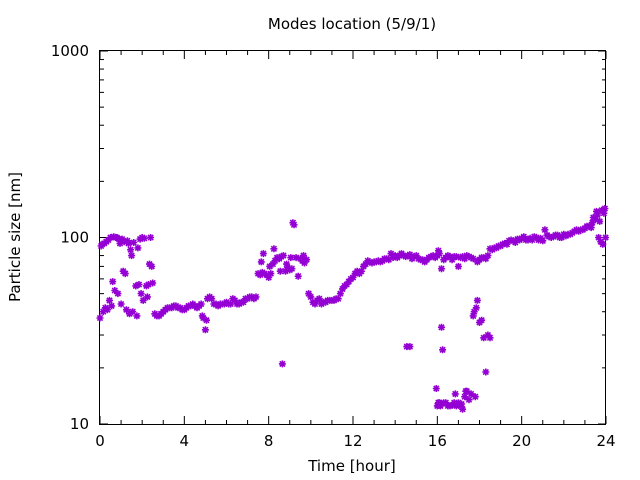 The width and height of the screenshot is (640, 480). What do you see at coordinates (351, 466) in the screenshot?
I see `x-axis-label: Time [hour]` at bounding box center [351, 466].